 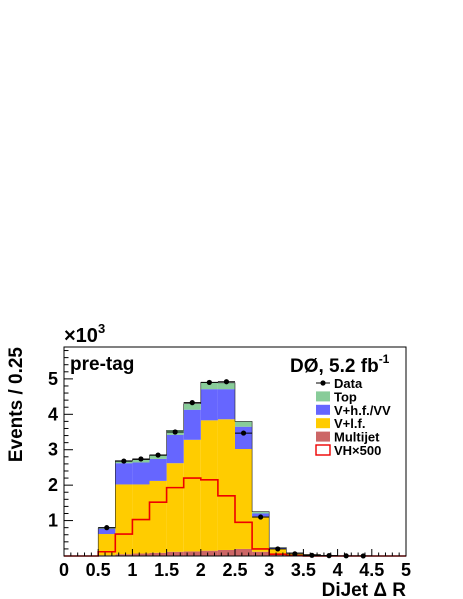 I want to click on y-axis-title: Events / 0.25, so click(x=16, y=405).